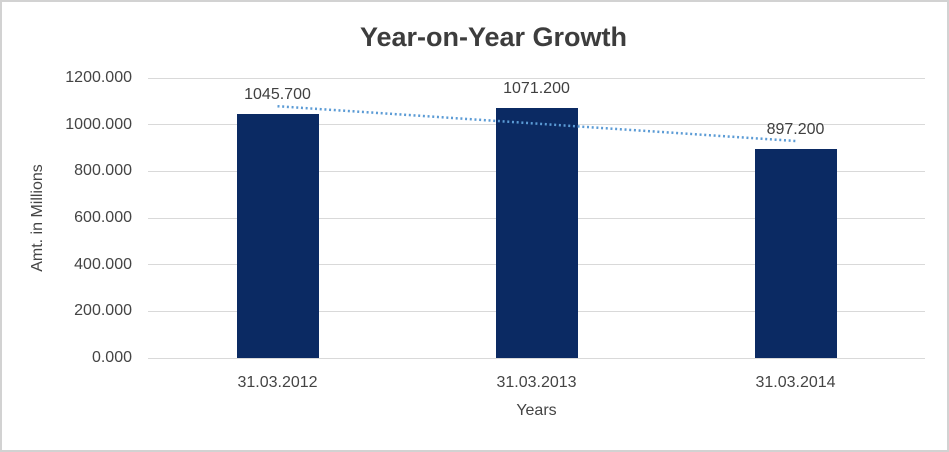  Describe the element at coordinates (103, 217) in the screenshot. I see `y-tick-label: 600.000` at that location.